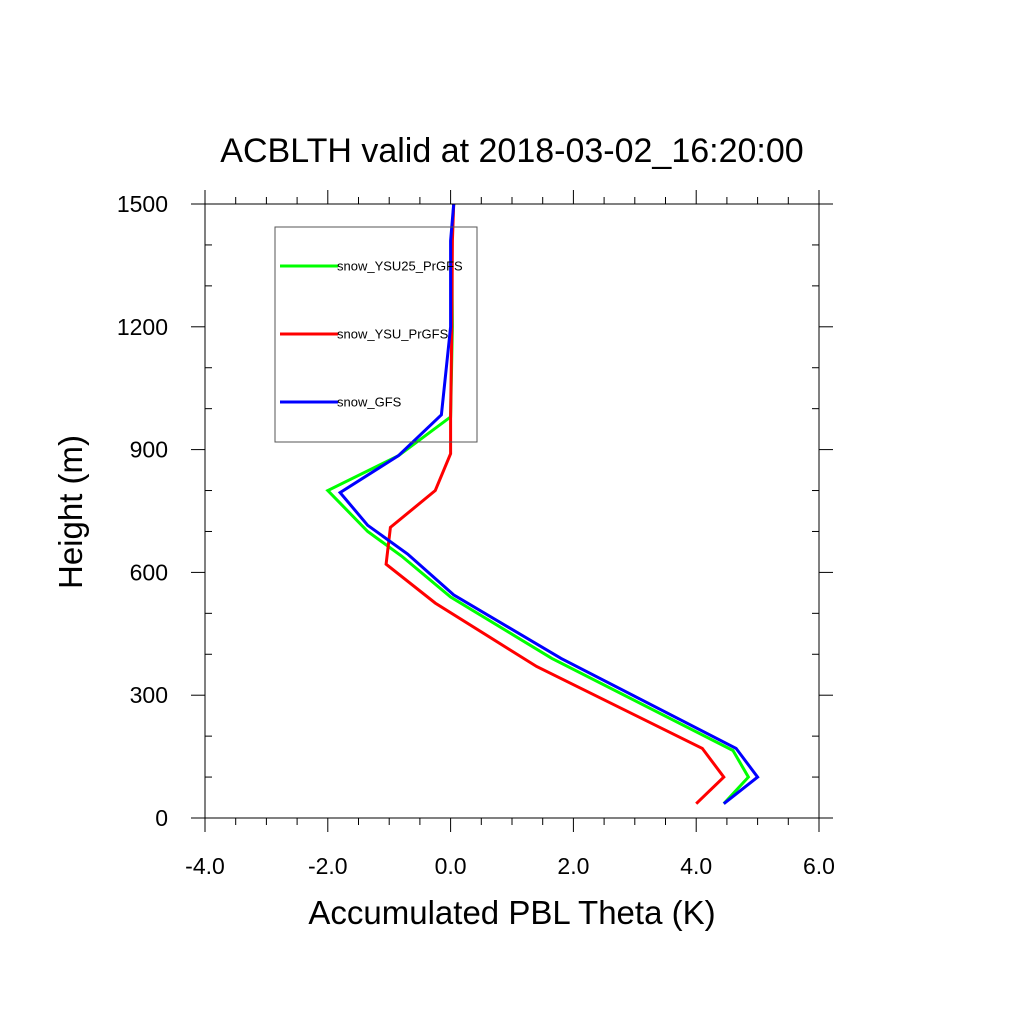 The width and height of the screenshot is (1024, 1024). What do you see at coordinates (511, 912) in the screenshot?
I see `x-axis-label: Accumulated PBL Theta (K)` at bounding box center [511, 912].